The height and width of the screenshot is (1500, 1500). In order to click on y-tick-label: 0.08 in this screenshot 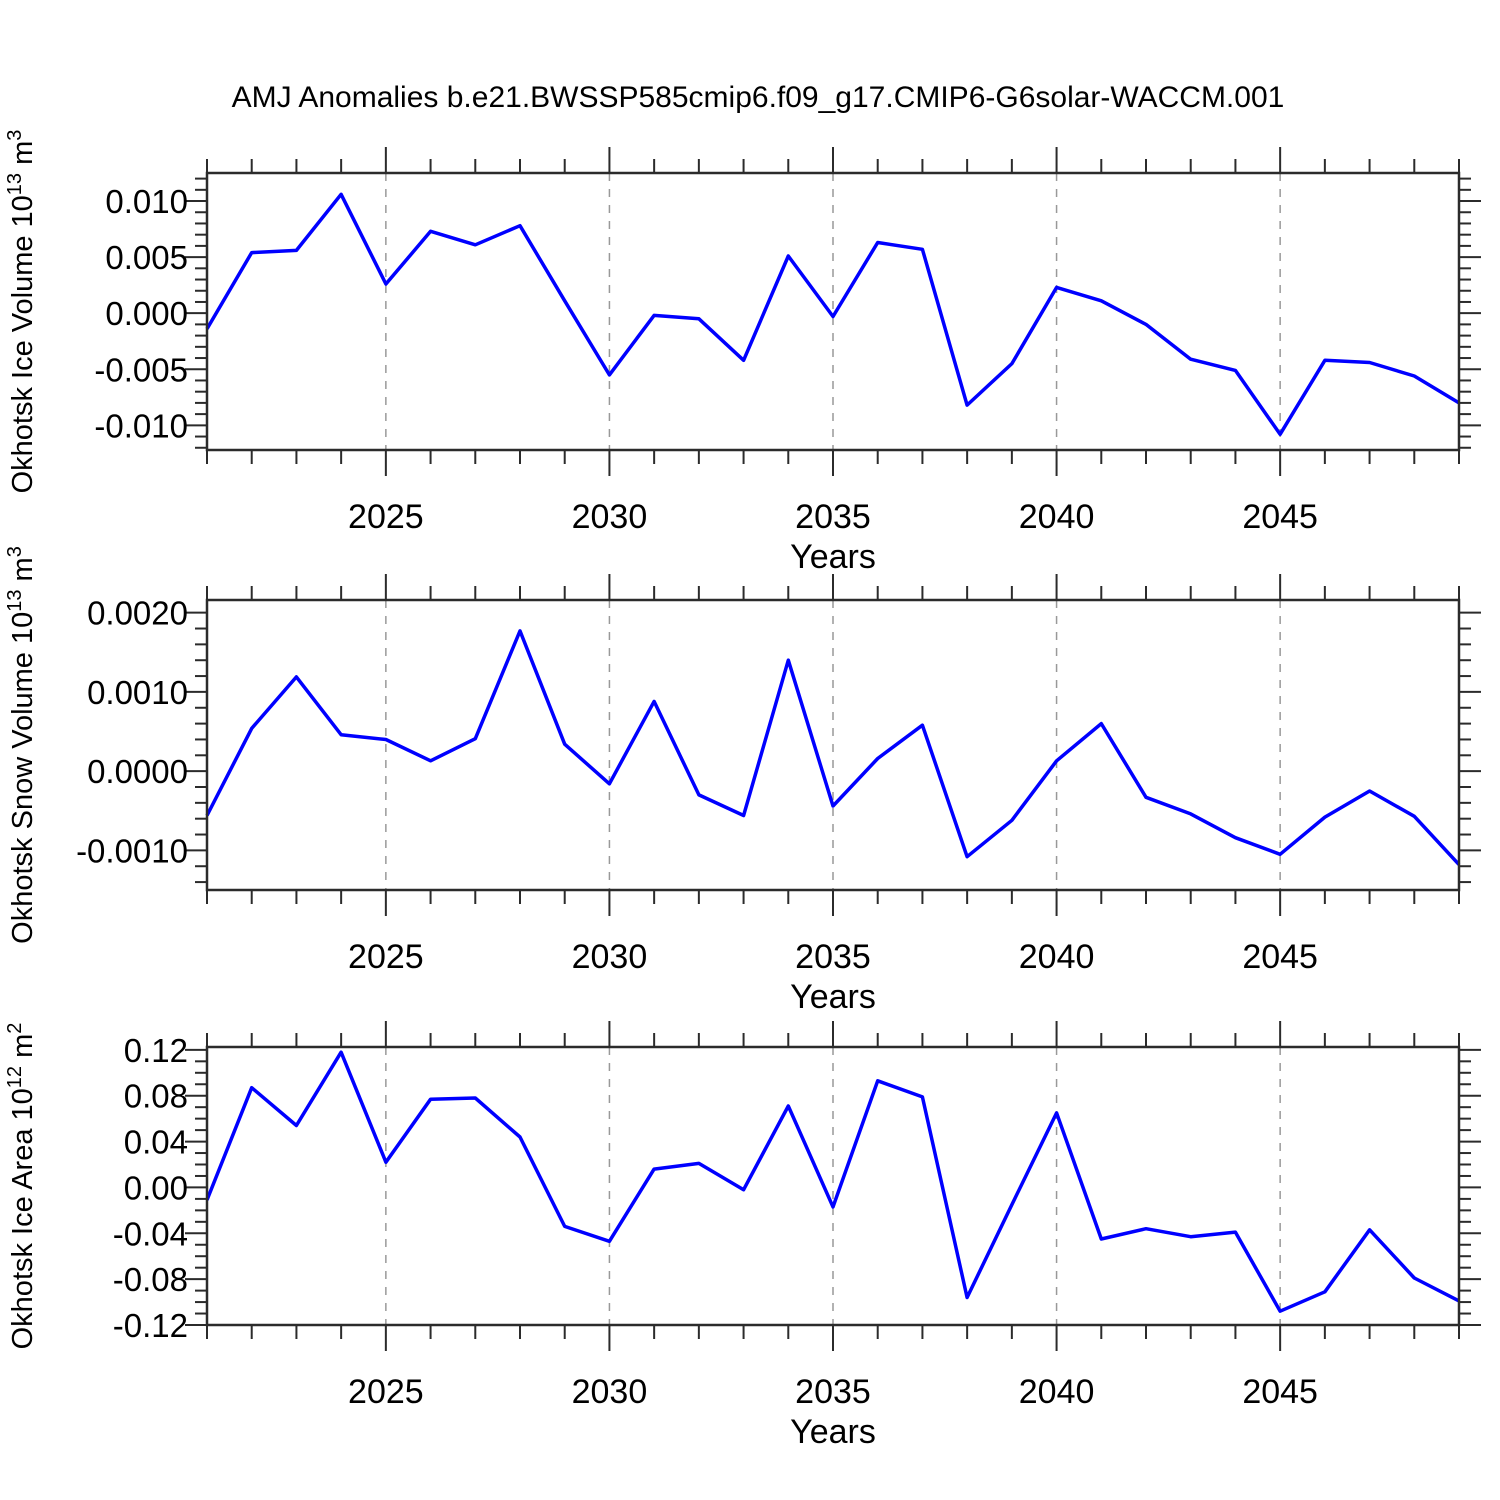, I will do `click(156, 1096)`.